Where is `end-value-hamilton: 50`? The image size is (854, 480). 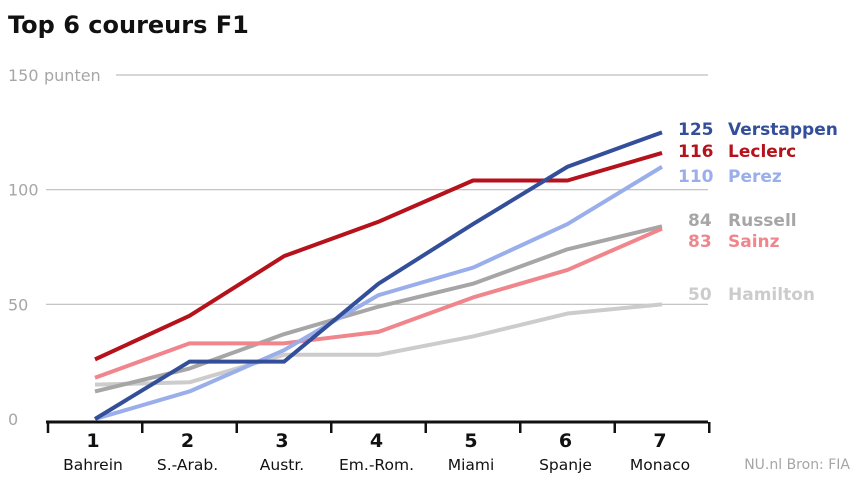
end-value-hamilton: 50 is located at coordinates (700, 295).